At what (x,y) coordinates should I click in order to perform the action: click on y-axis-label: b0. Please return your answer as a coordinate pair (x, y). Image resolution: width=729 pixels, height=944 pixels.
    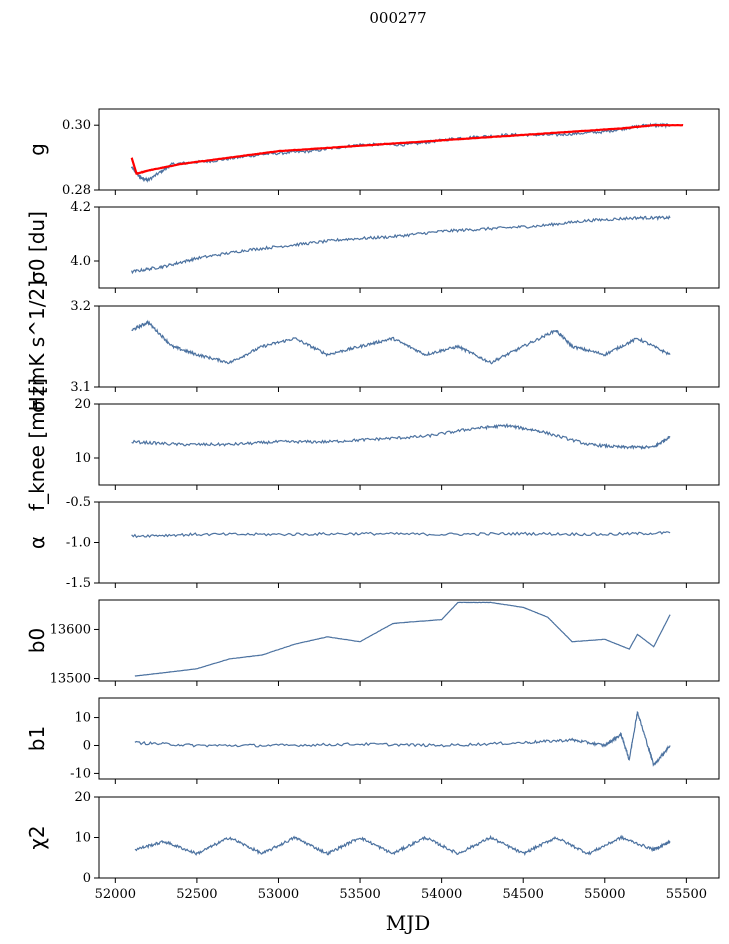
    Looking at the image, I should click on (37, 640).